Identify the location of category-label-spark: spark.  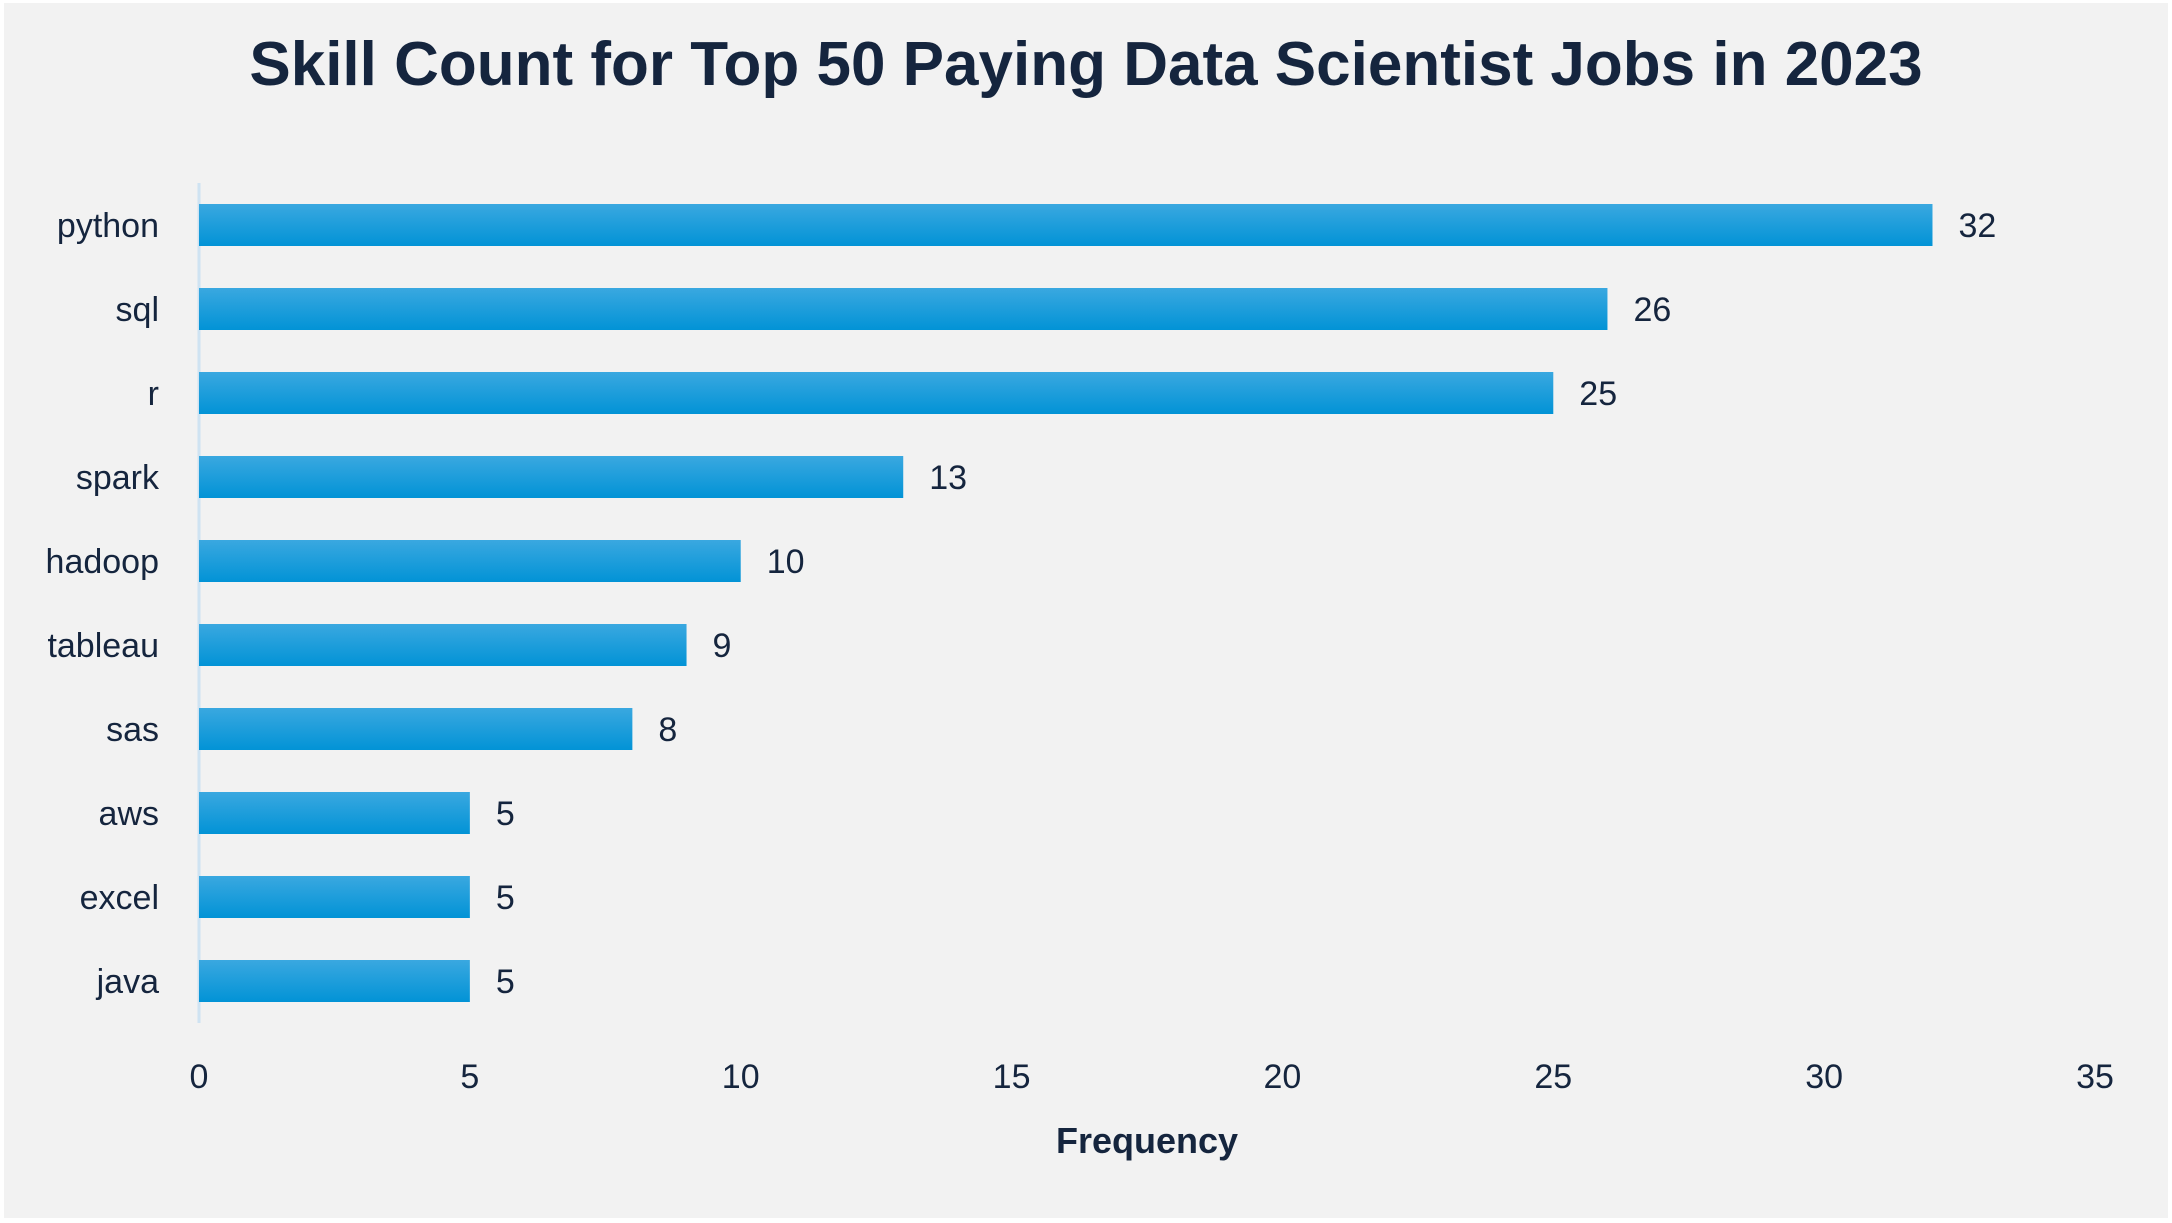
(118, 478).